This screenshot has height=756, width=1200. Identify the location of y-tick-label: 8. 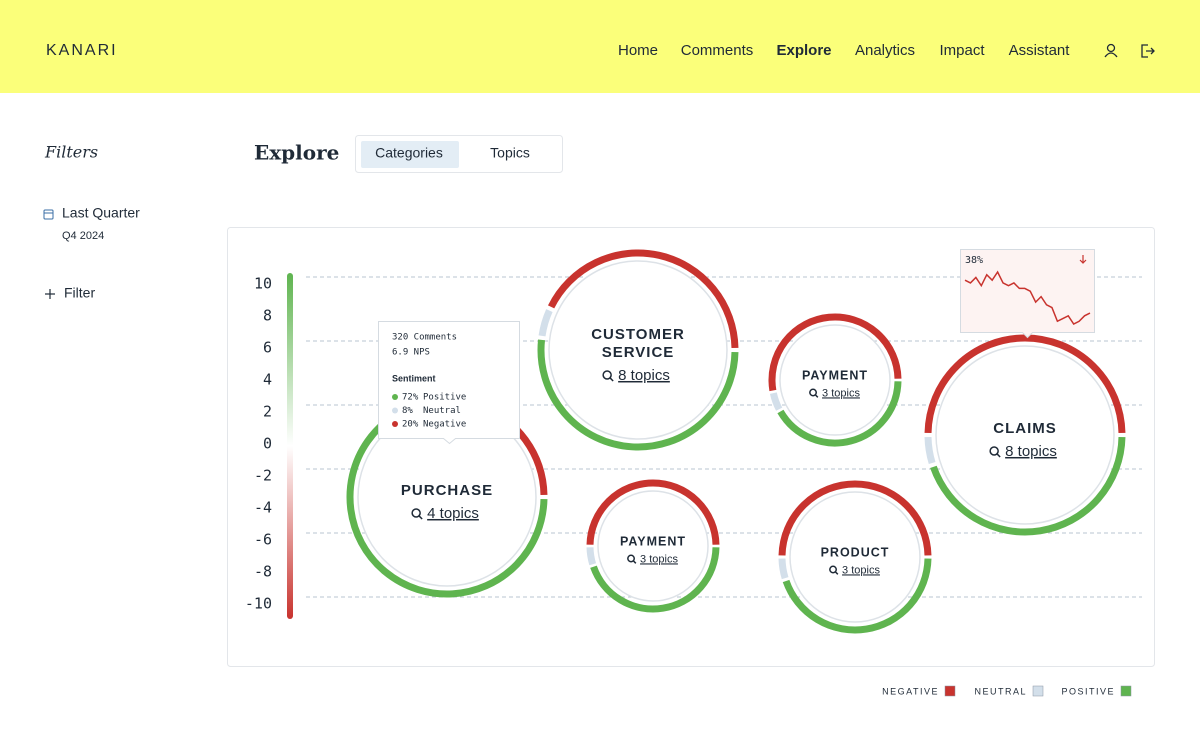
(267, 316).